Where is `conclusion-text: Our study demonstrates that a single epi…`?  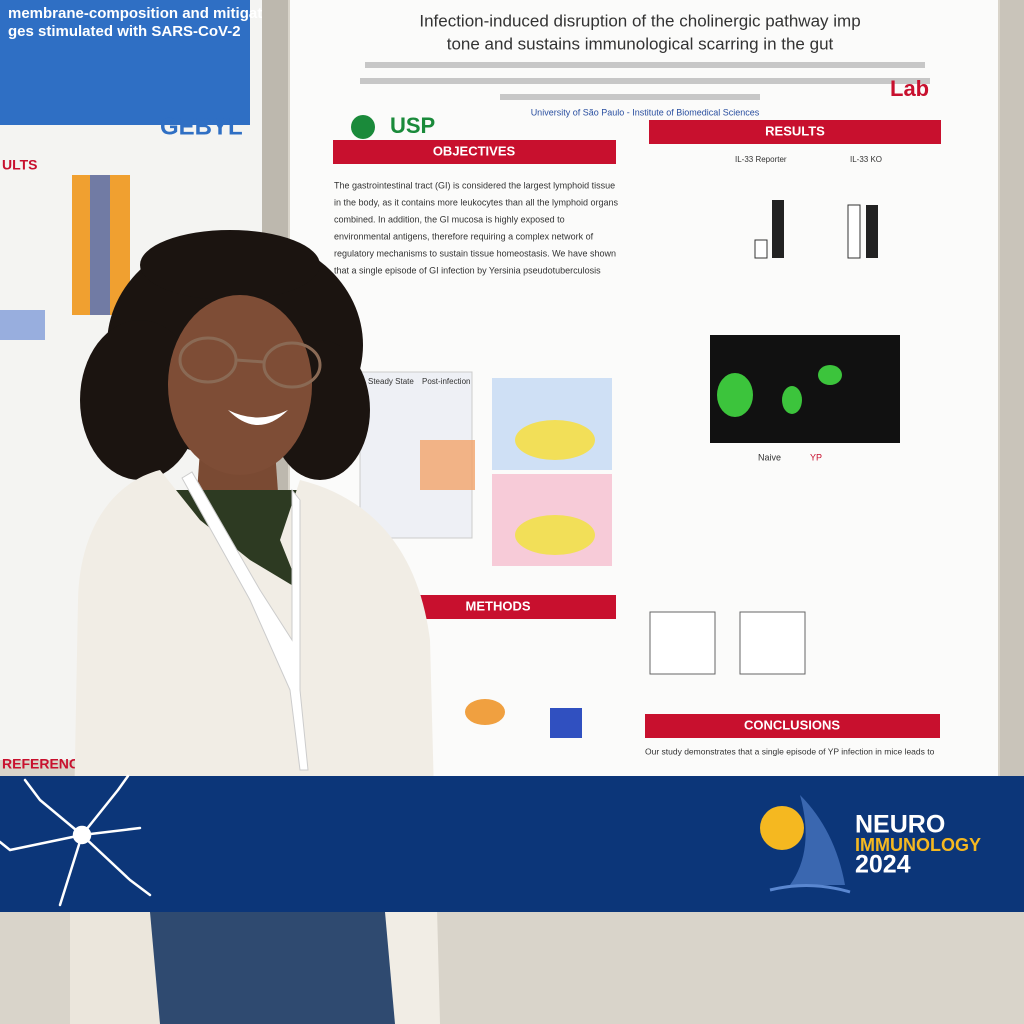
conclusion-text: Our study demonstrates that a single epi… is located at coordinates (790, 751).